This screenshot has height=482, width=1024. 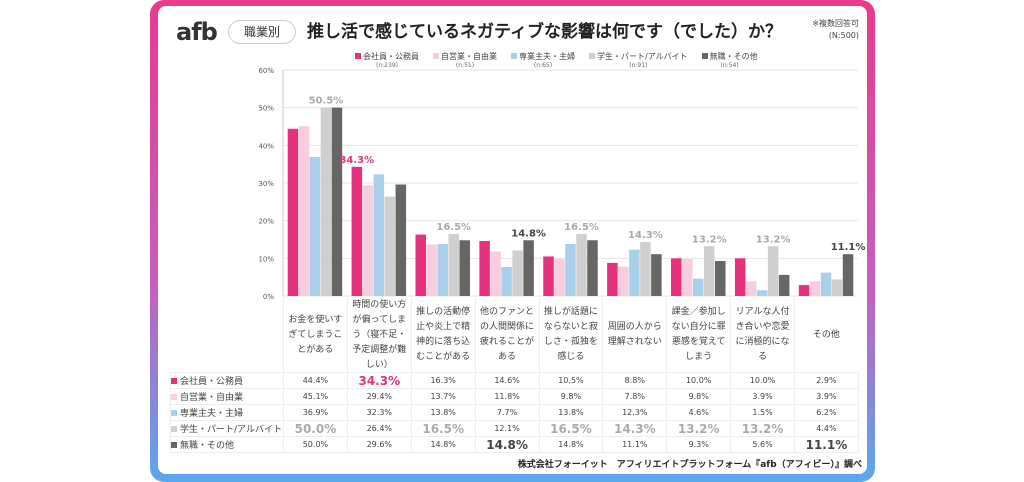 What do you see at coordinates (638, 65) in the screenshot?
I see `legend-n: (n:91)` at bounding box center [638, 65].